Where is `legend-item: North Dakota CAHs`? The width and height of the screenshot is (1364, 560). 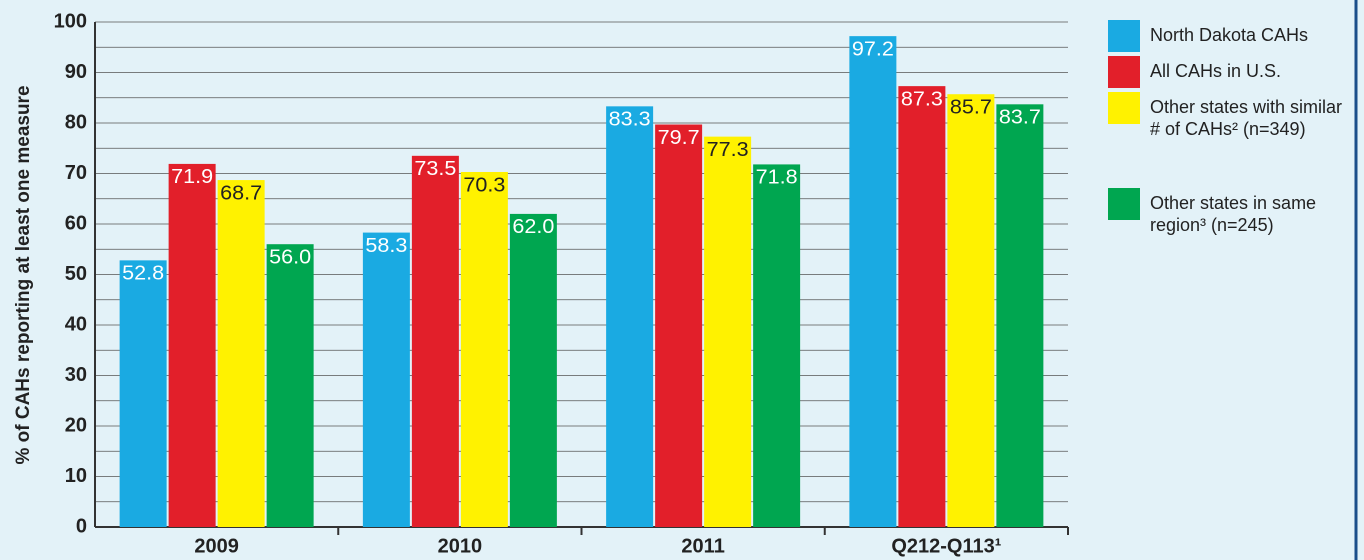 legend-item: North Dakota CAHs is located at coordinates (1233, 36).